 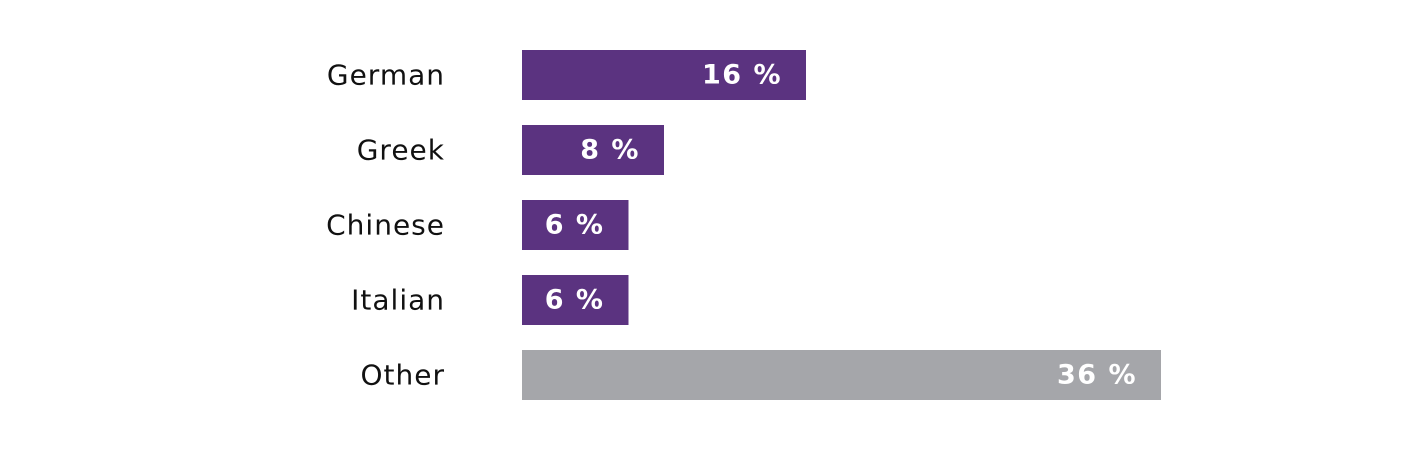 What do you see at coordinates (402, 375) in the screenshot?
I see `category-label-other: Other` at bounding box center [402, 375].